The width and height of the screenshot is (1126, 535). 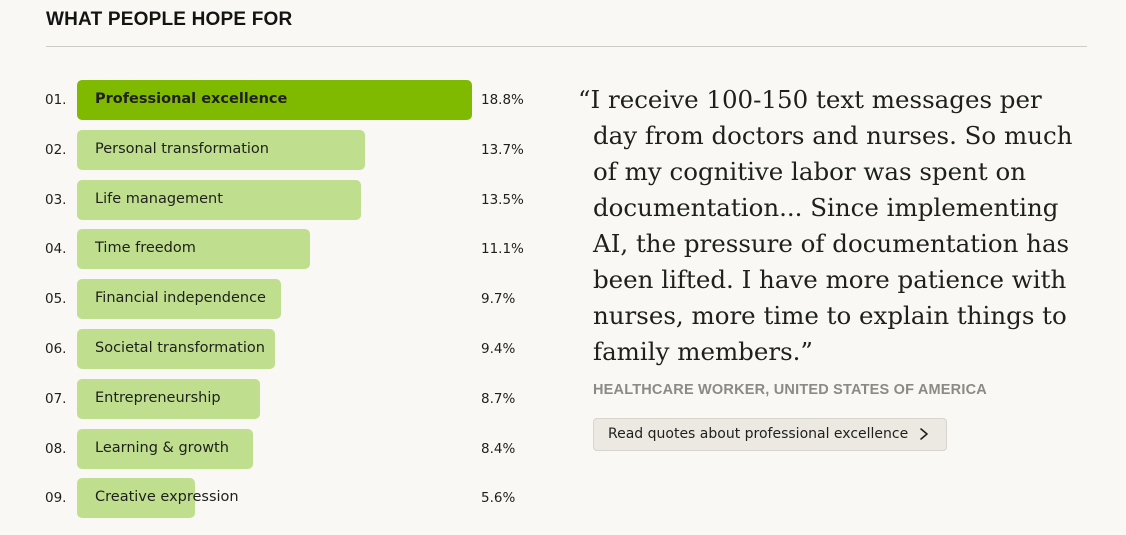 I want to click on bar-row: 04. Time freedom 11.1%, so click(x=280, y=249).